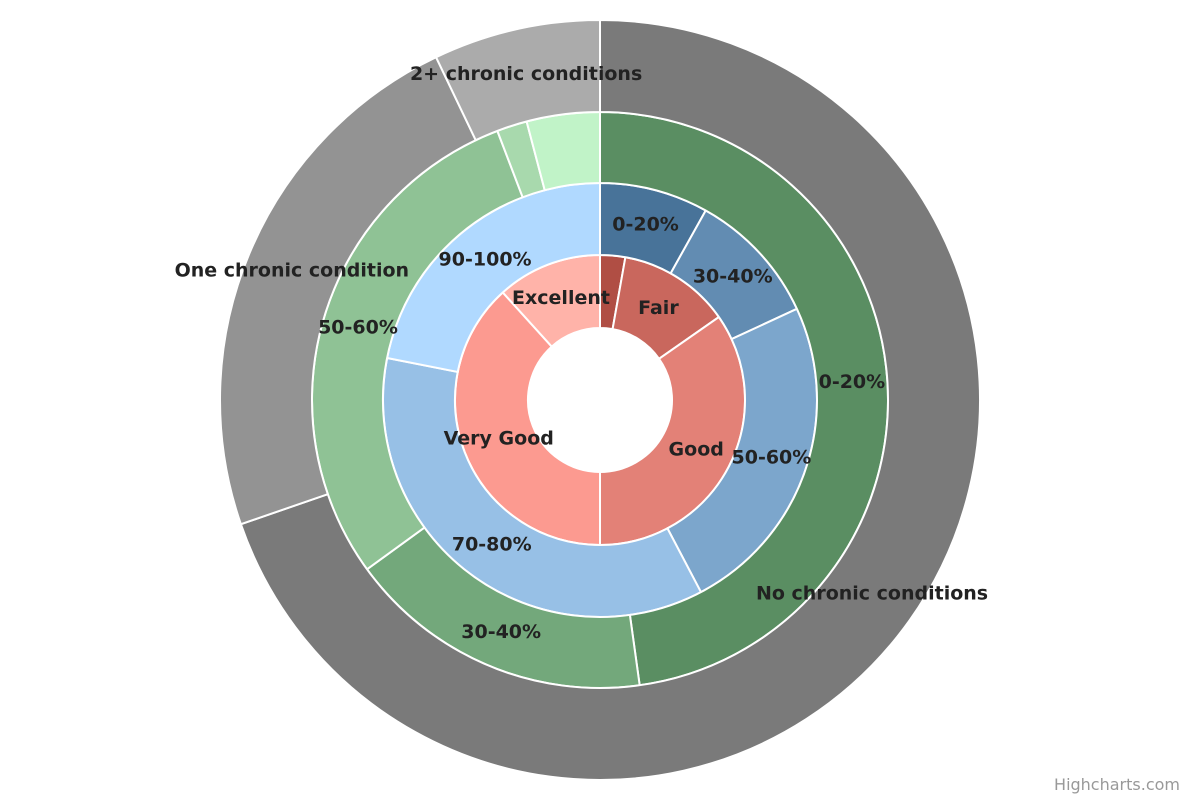  What do you see at coordinates (696, 450) in the screenshot?
I see `segment-label: Good` at bounding box center [696, 450].